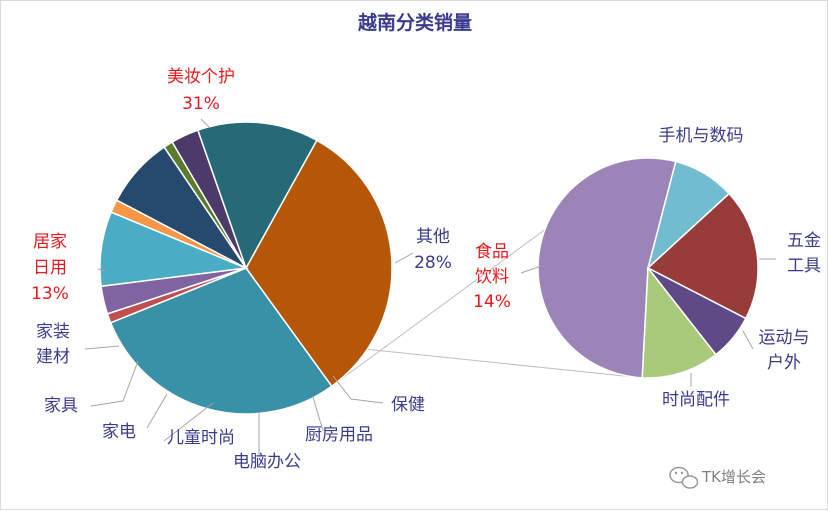 The width and height of the screenshot is (828, 511). I want to click on main-value-label-household: 13%, so click(50, 294).